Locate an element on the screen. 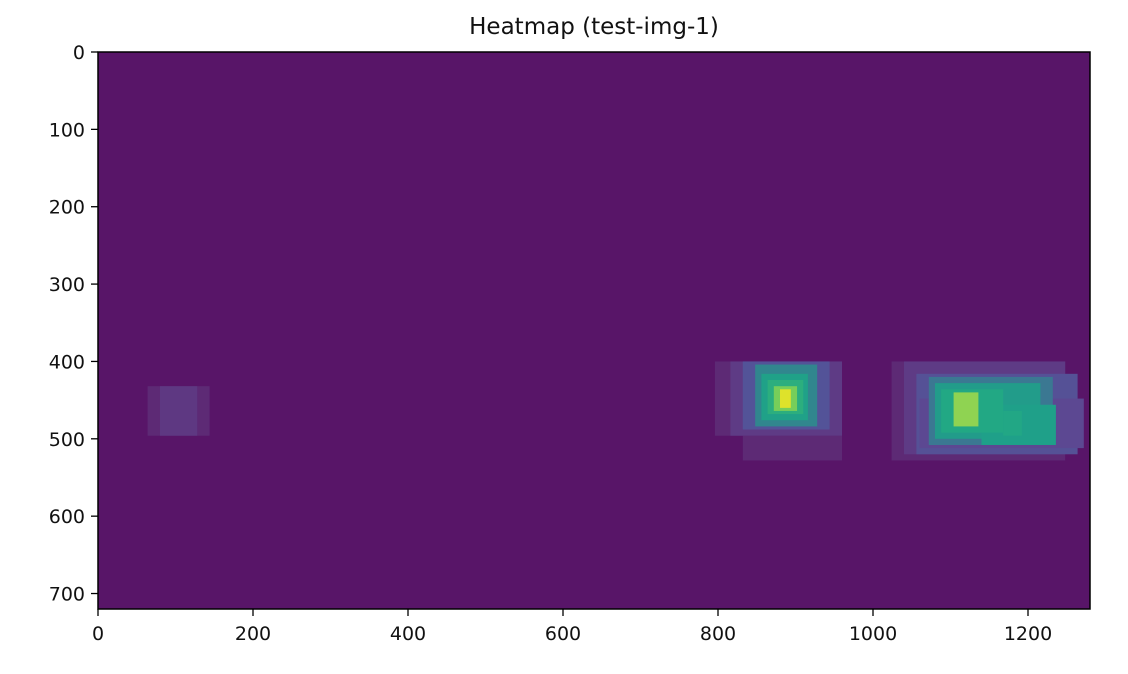  y-tick-label: 100 is located at coordinates (67, 130).